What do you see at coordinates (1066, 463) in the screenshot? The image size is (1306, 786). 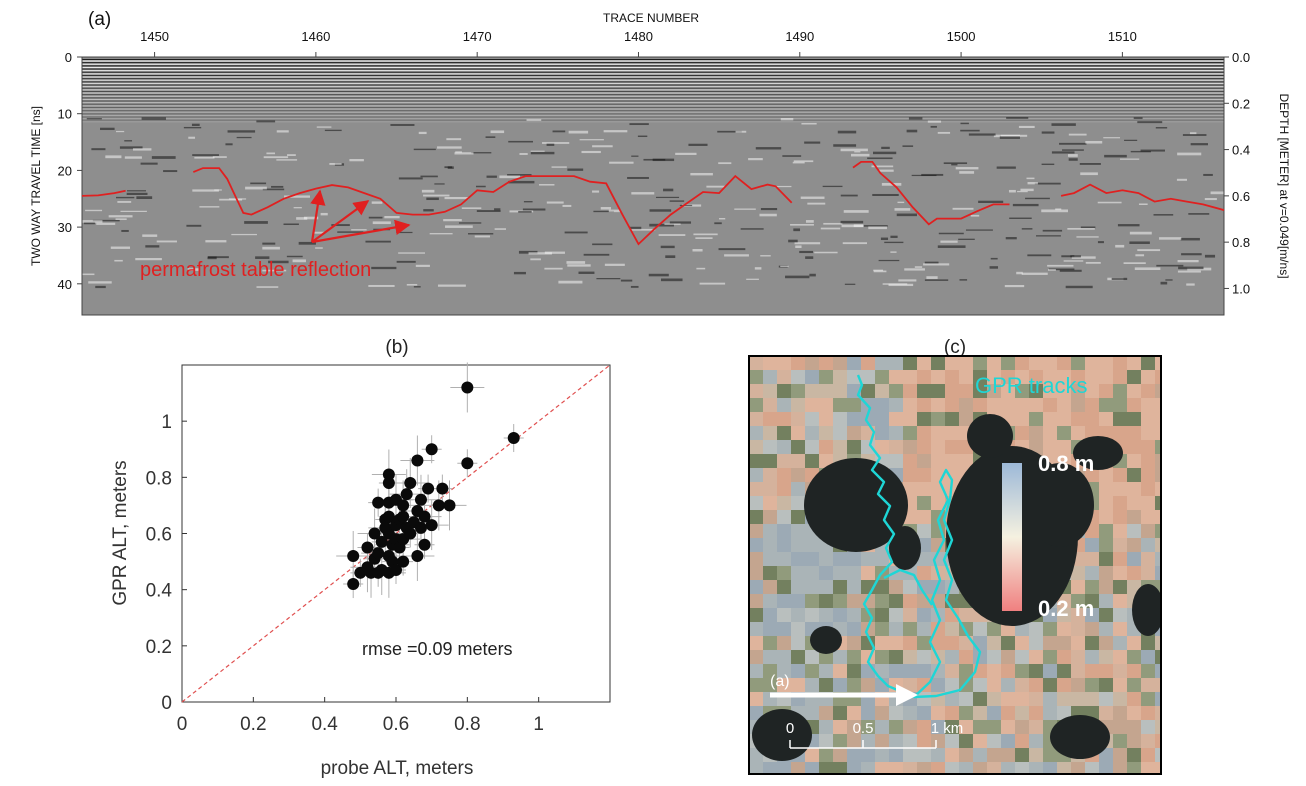 I see `colorbar-max-label: 0.8 m` at bounding box center [1066, 463].